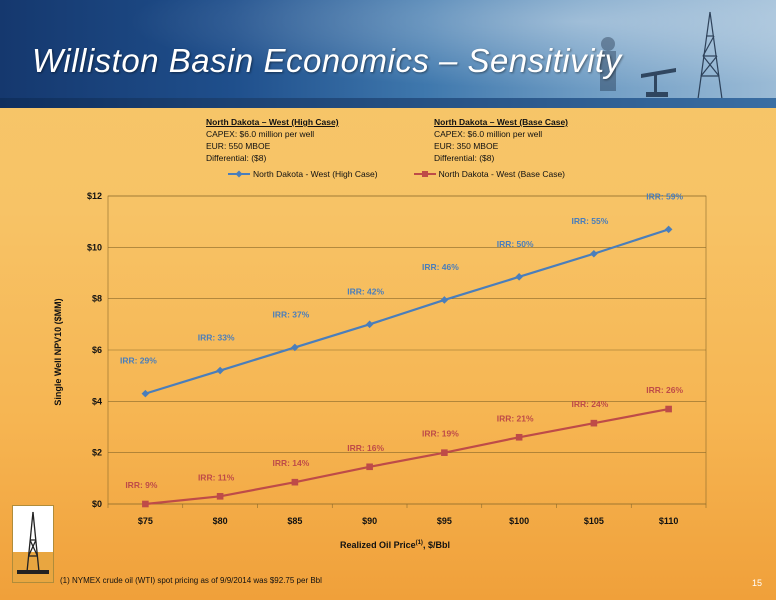 The image size is (776, 600). I want to click on oil-rig-icon, so click(661, 55).